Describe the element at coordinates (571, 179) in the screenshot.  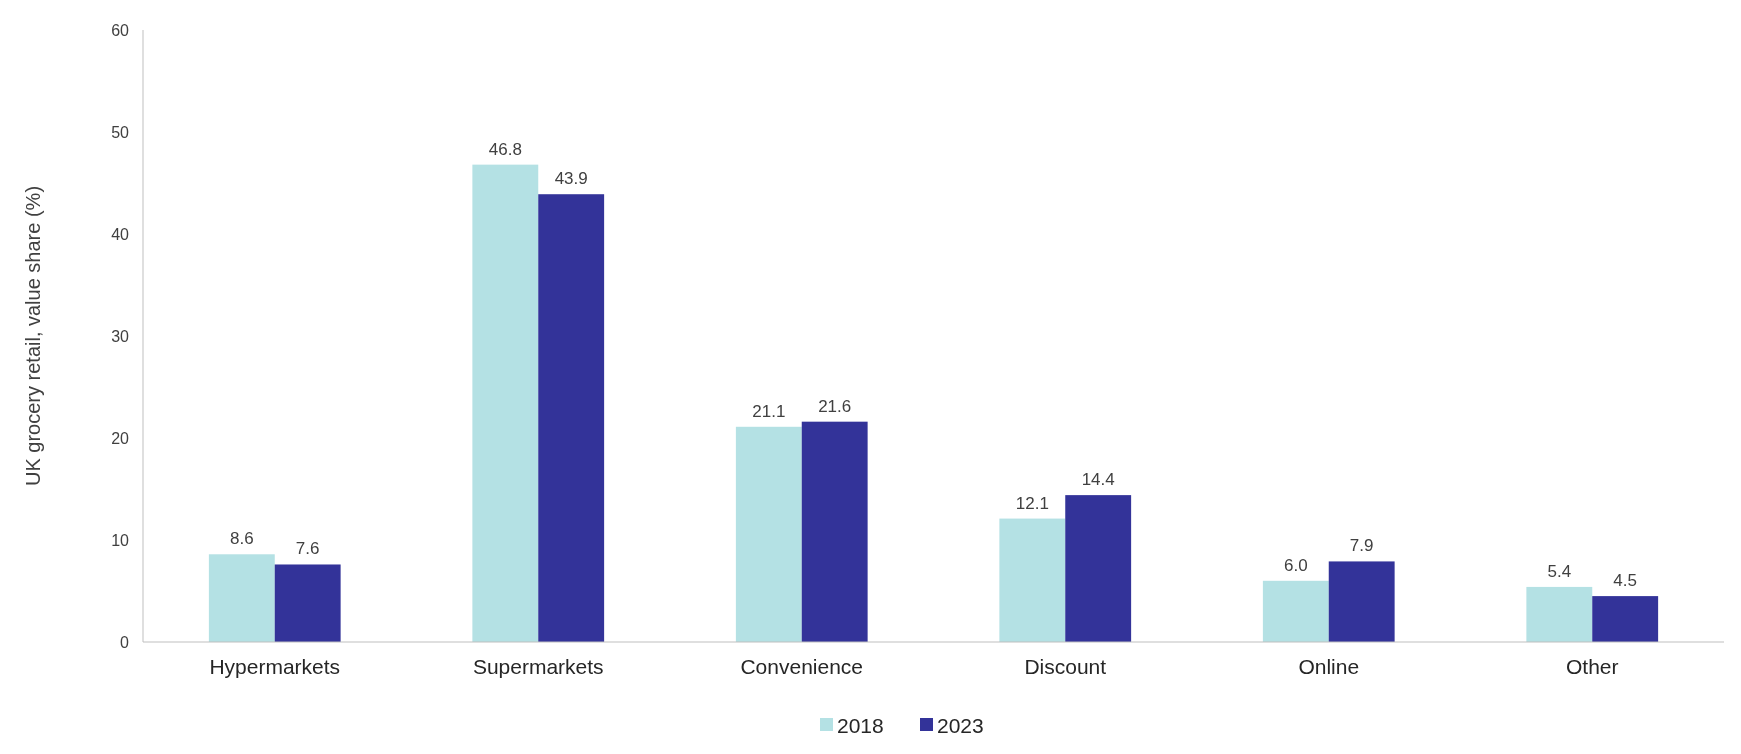
I see `data-label: 43.9` at that location.